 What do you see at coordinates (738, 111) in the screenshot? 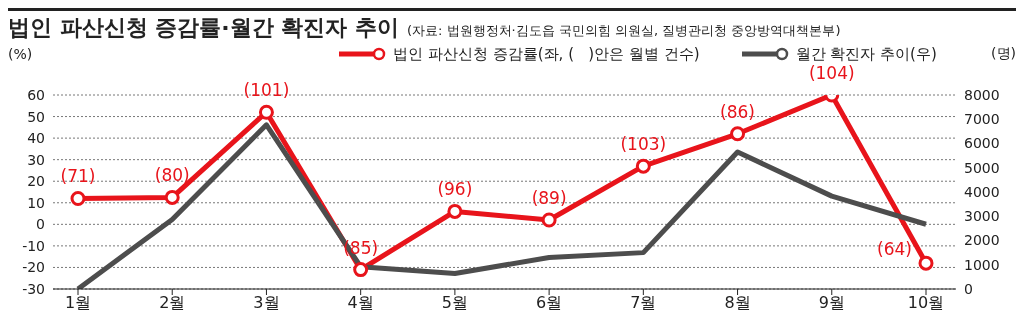
I see `annotation: (86)` at bounding box center [738, 111].